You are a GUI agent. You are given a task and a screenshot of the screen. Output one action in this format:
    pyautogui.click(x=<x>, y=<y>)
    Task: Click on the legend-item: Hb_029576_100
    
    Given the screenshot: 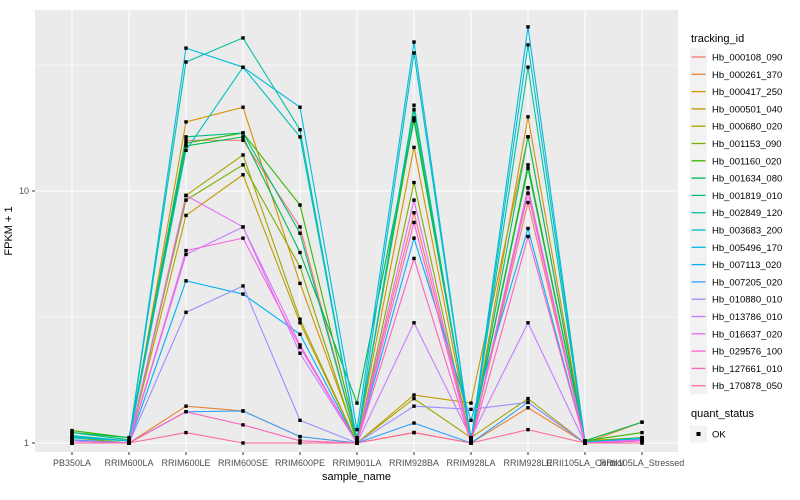 What is the action you would take?
    pyautogui.click(x=736, y=351)
    